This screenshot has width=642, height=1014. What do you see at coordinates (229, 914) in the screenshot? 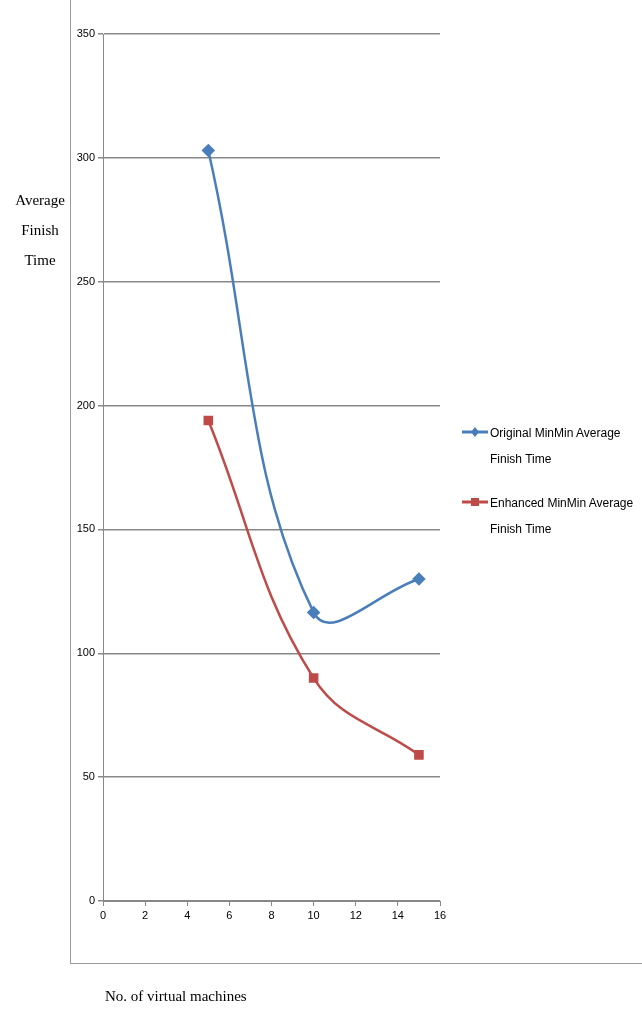
I see `x-tick-label: 6` at bounding box center [229, 914].